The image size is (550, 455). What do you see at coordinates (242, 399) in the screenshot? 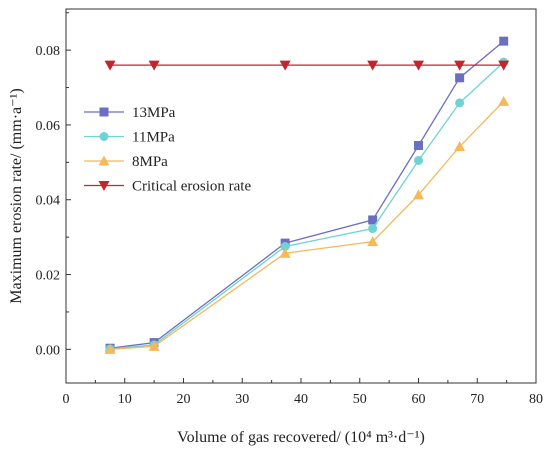
I see `x-tick-label: 30` at bounding box center [242, 399].